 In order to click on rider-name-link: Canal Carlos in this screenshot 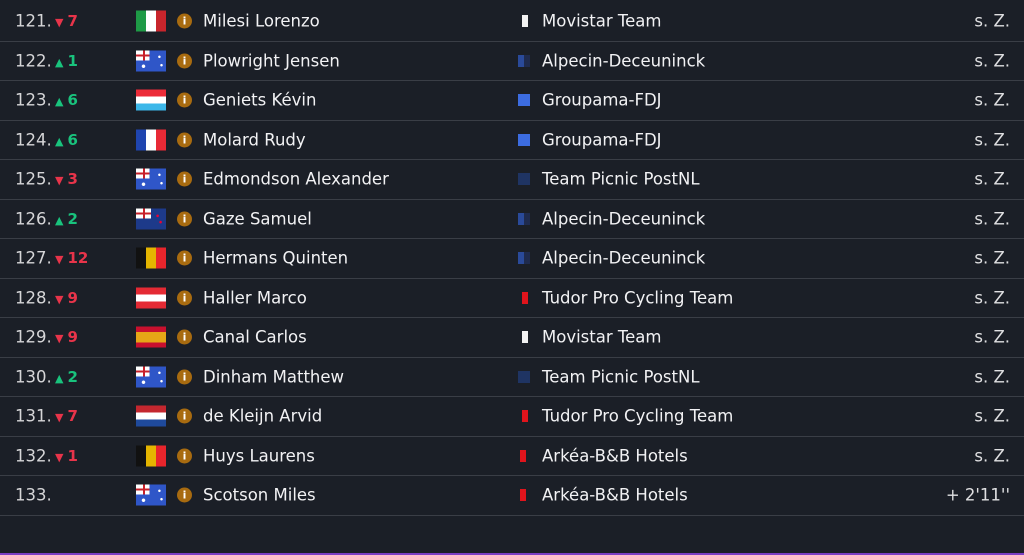, I will do `click(255, 337)`.